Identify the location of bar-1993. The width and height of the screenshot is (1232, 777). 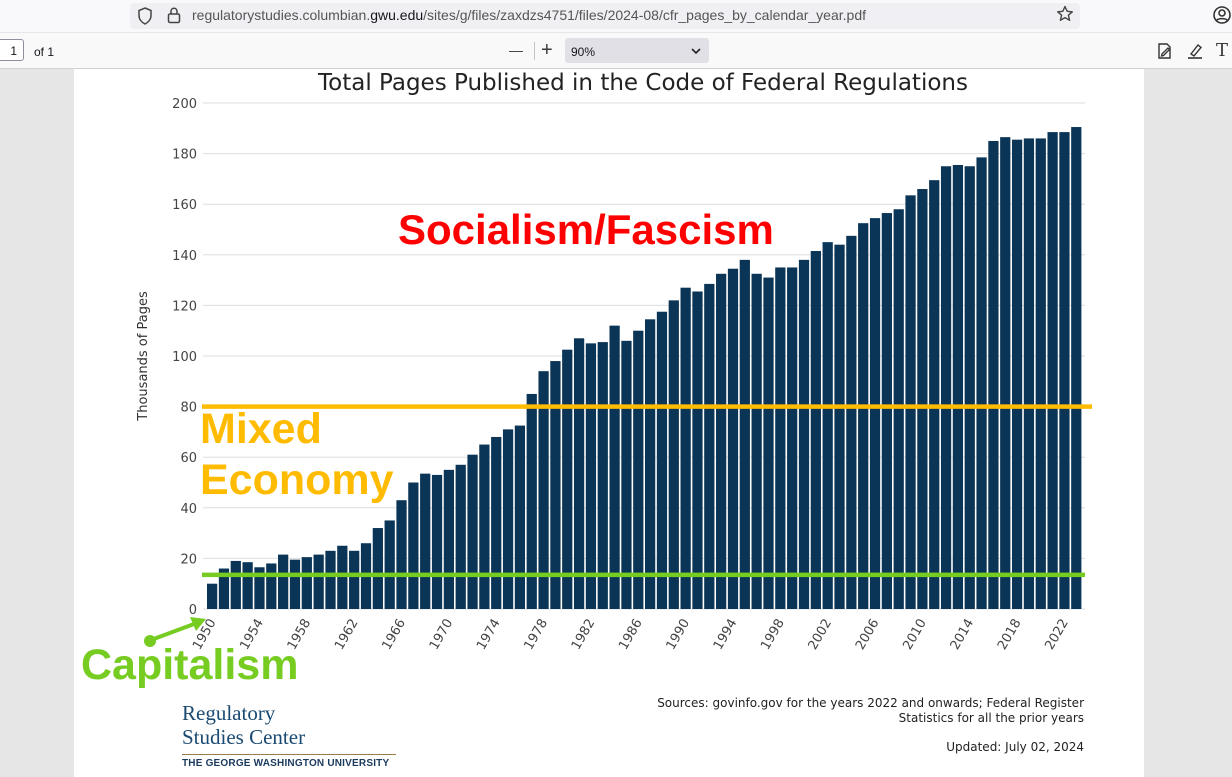
(721, 441).